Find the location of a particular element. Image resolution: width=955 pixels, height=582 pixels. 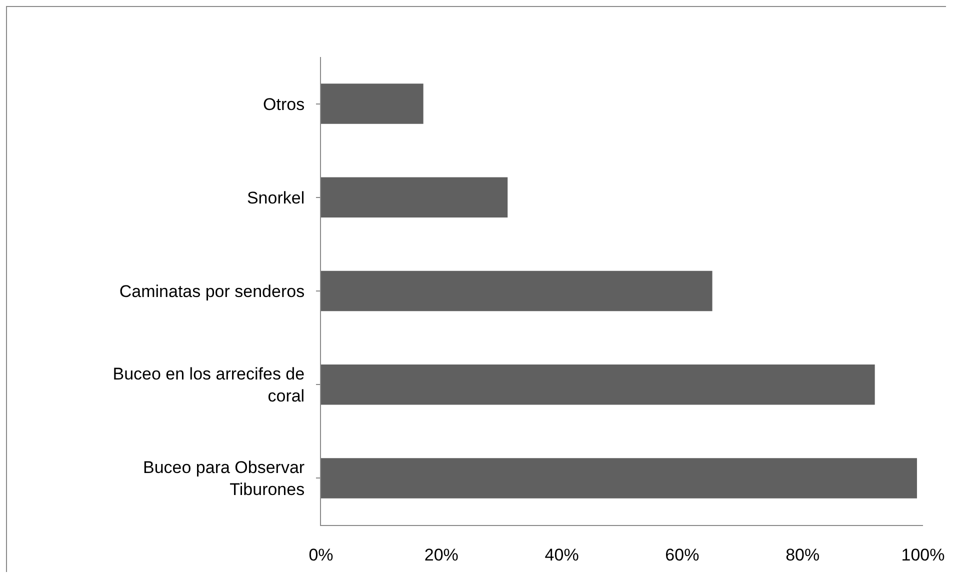

x-tick-label: 100% is located at coordinates (923, 554).